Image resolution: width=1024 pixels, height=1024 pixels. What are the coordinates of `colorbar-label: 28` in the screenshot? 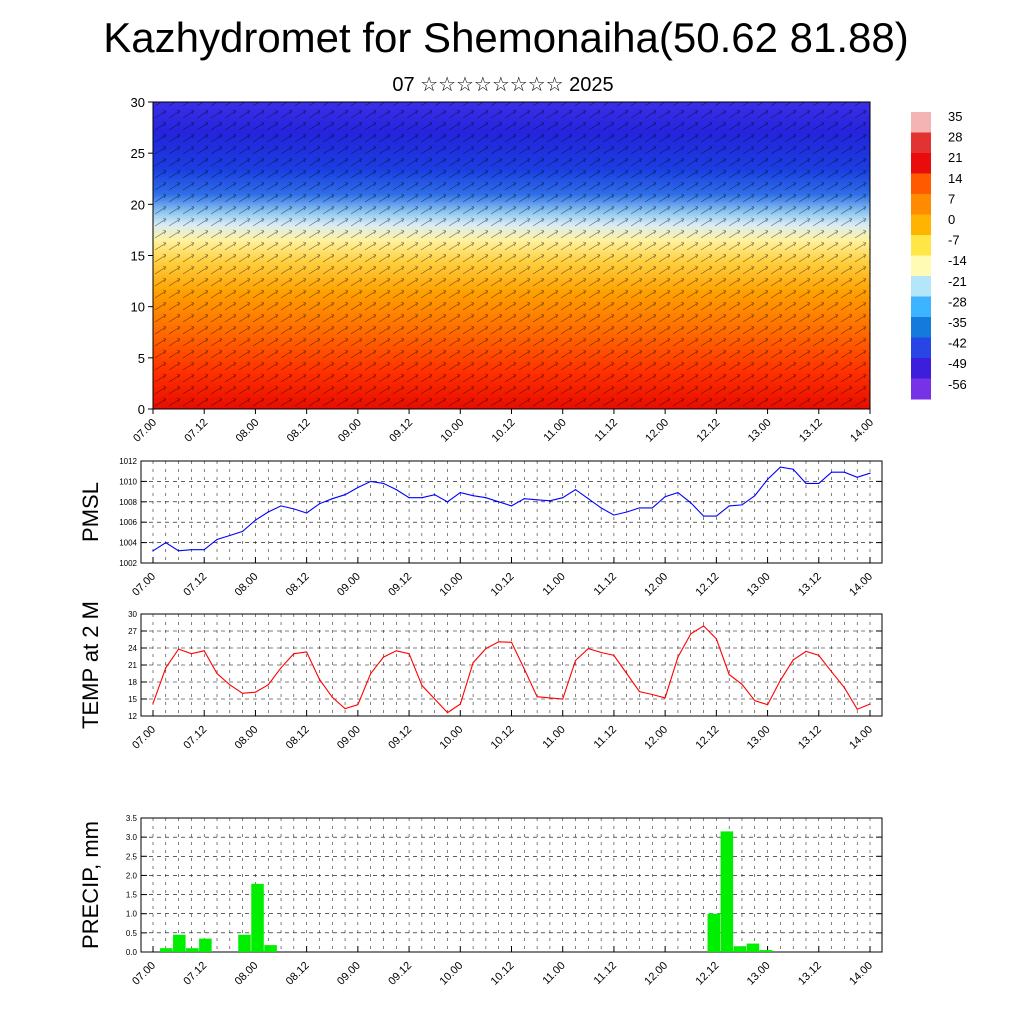 It's located at (955, 137).